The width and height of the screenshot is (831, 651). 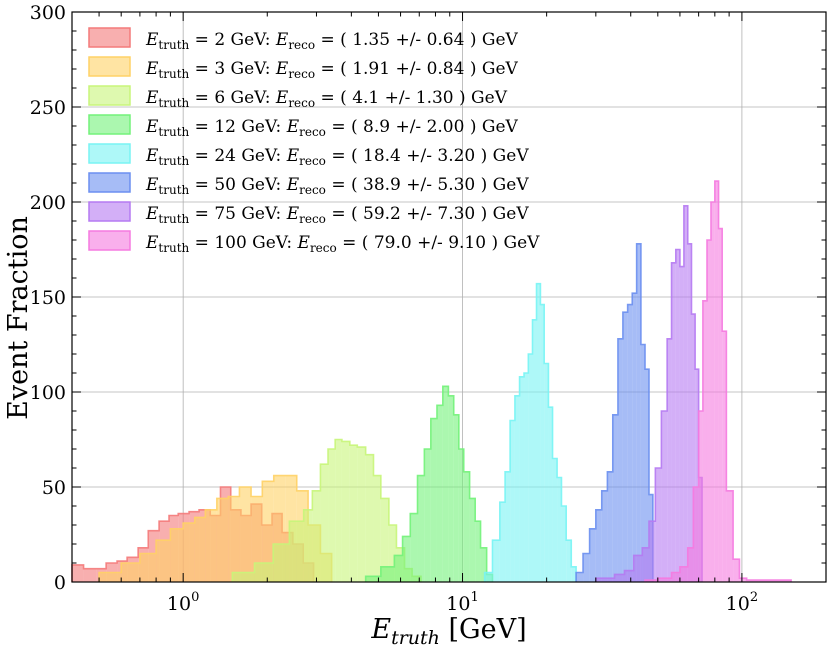 I want to click on series-100-gev, so click(x=718, y=381).